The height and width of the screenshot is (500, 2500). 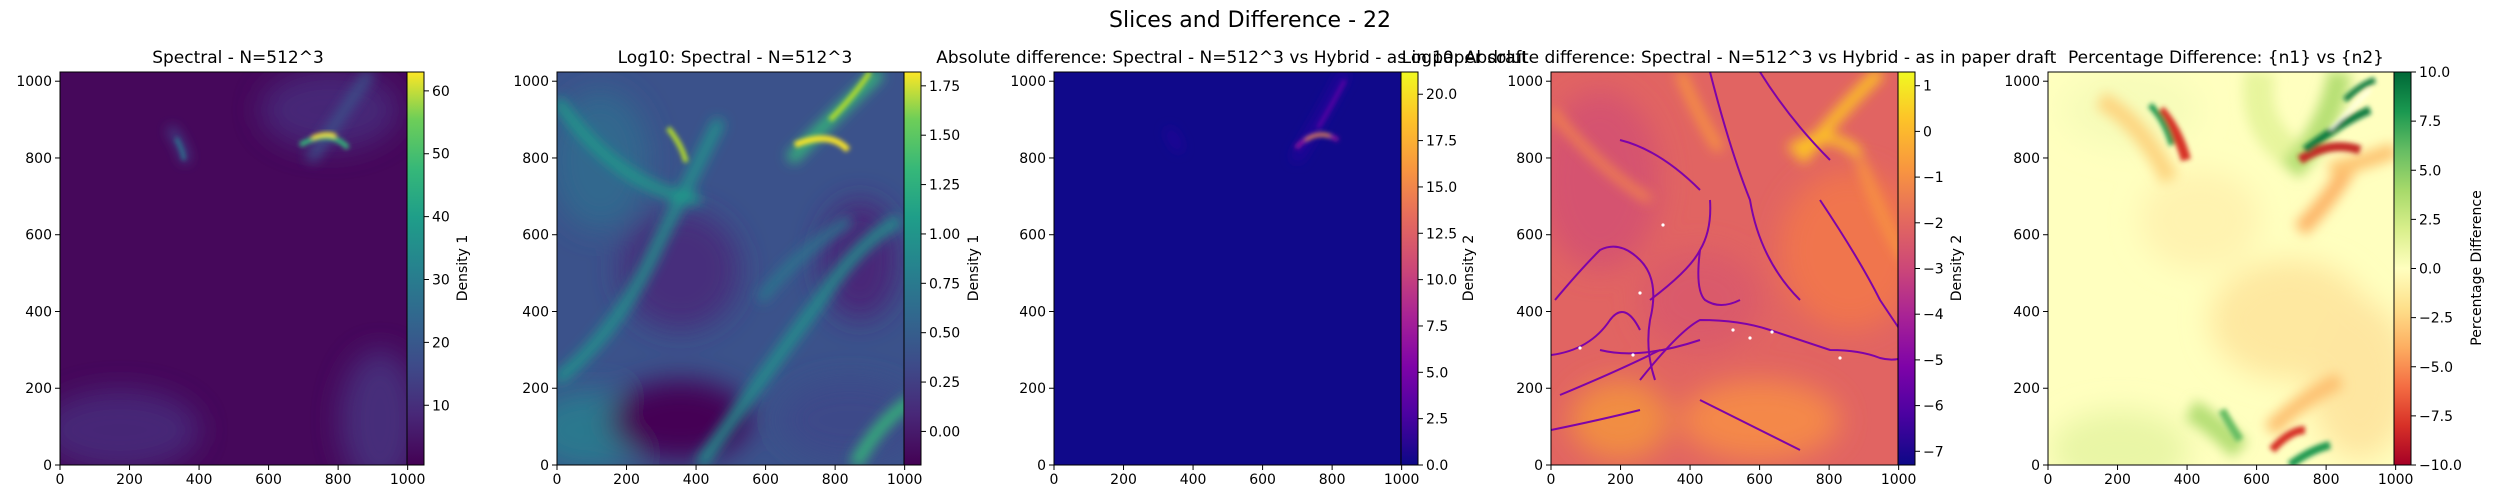 I want to click on colorbar-tick-label: 60, so click(x=441, y=92).